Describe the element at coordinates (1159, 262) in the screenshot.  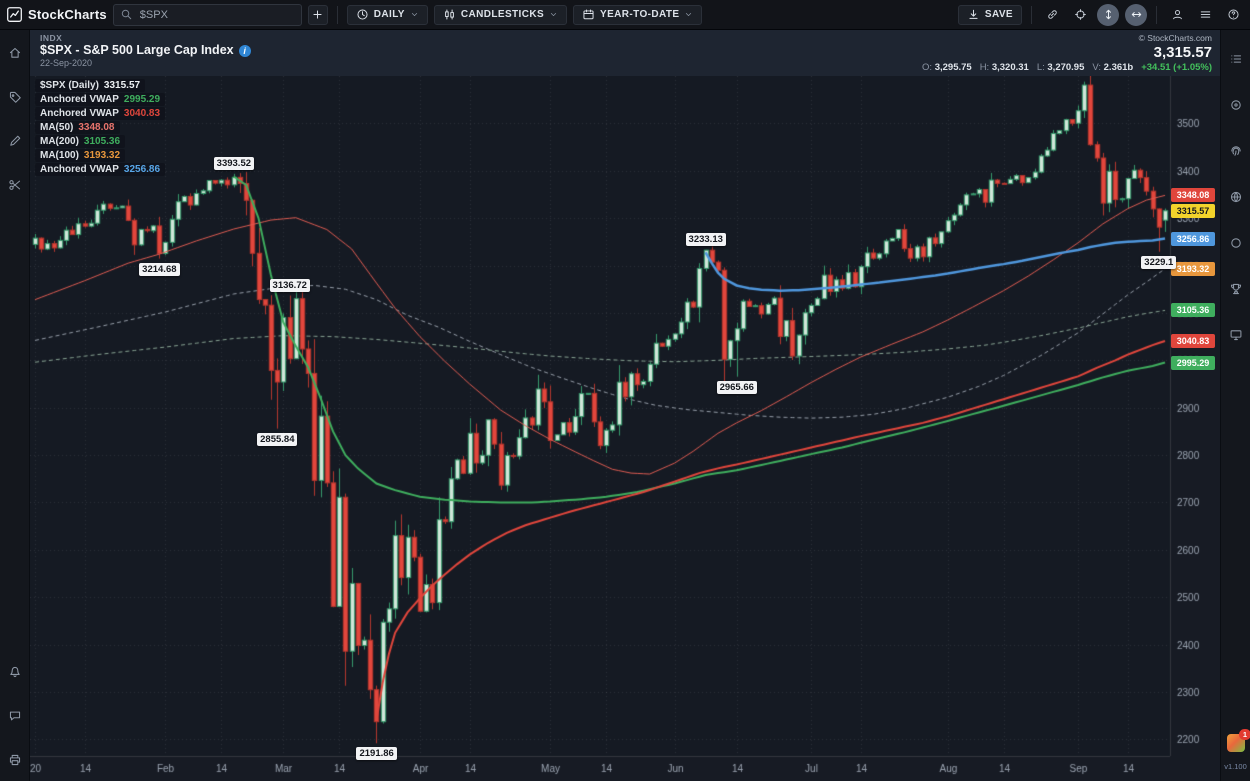
I see `price-annotation: 3229.1` at that location.